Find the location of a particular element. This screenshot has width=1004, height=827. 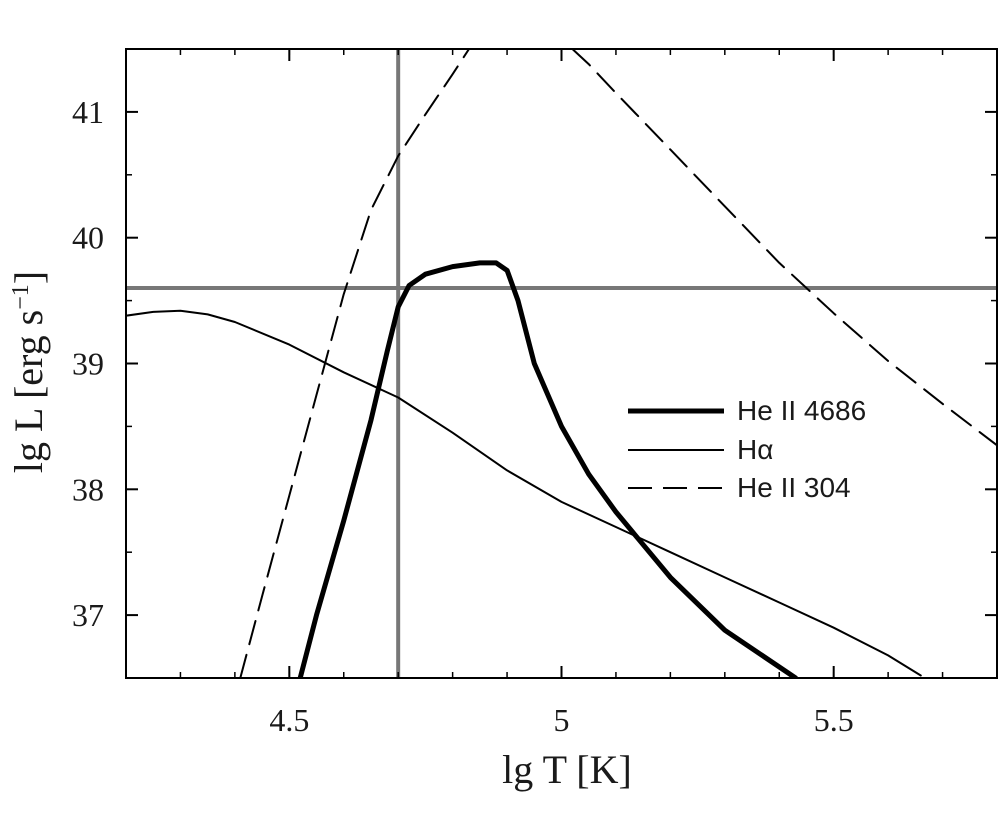

legend: He II 4686 Hα He II 304 is located at coordinates (747, 449).